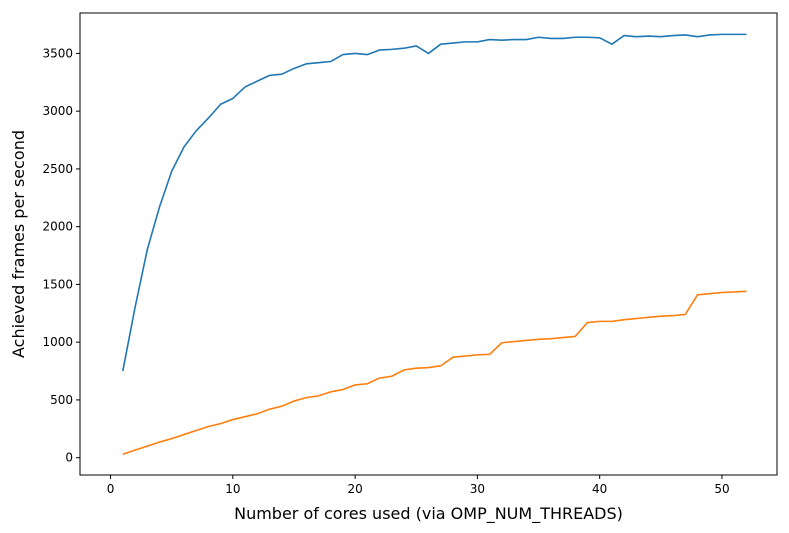 The height and width of the screenshot is (533, 789). I want to click on x-axis: 0 10 20 30 40 50, so click(418, 485).